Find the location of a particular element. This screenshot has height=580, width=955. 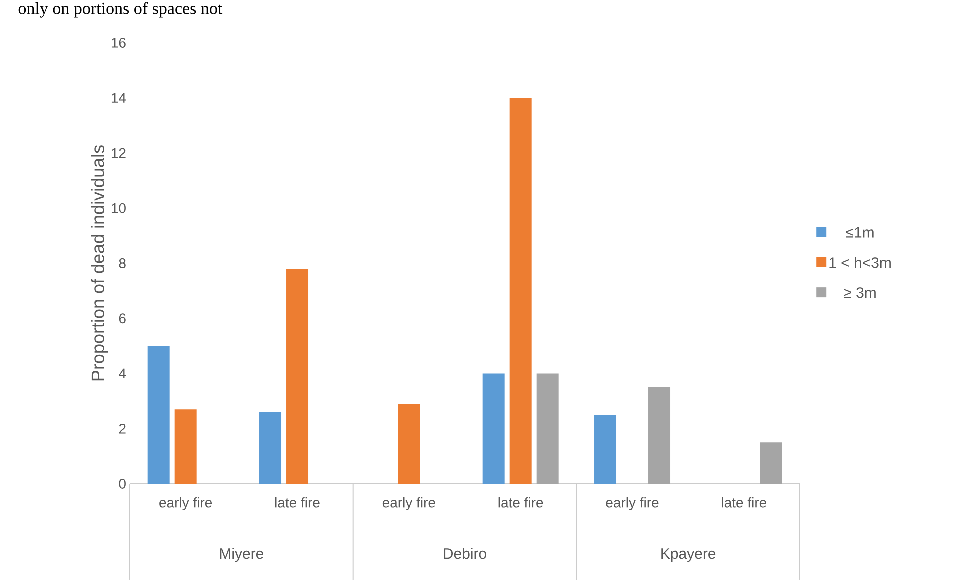

legend-label: ≥ 3m is located at coordinates (860, 292).